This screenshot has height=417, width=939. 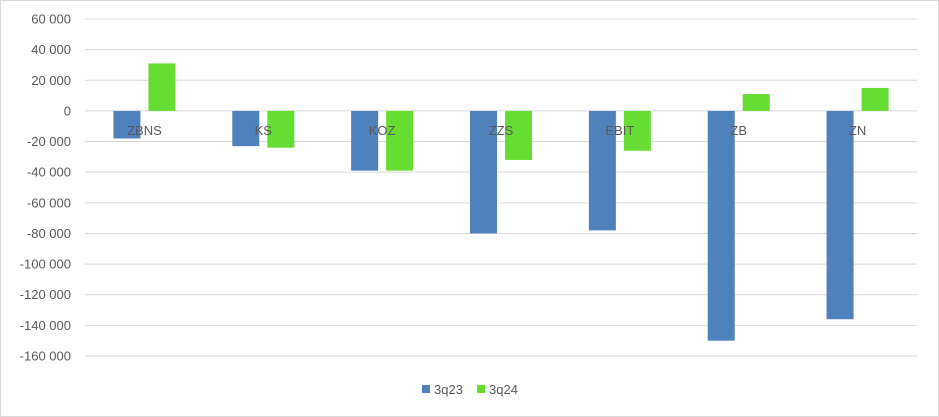 What do you see at coordinates (400, 140) in the screenshot?
I see `bar-3q24-koz` at bounding box center [400, 140].